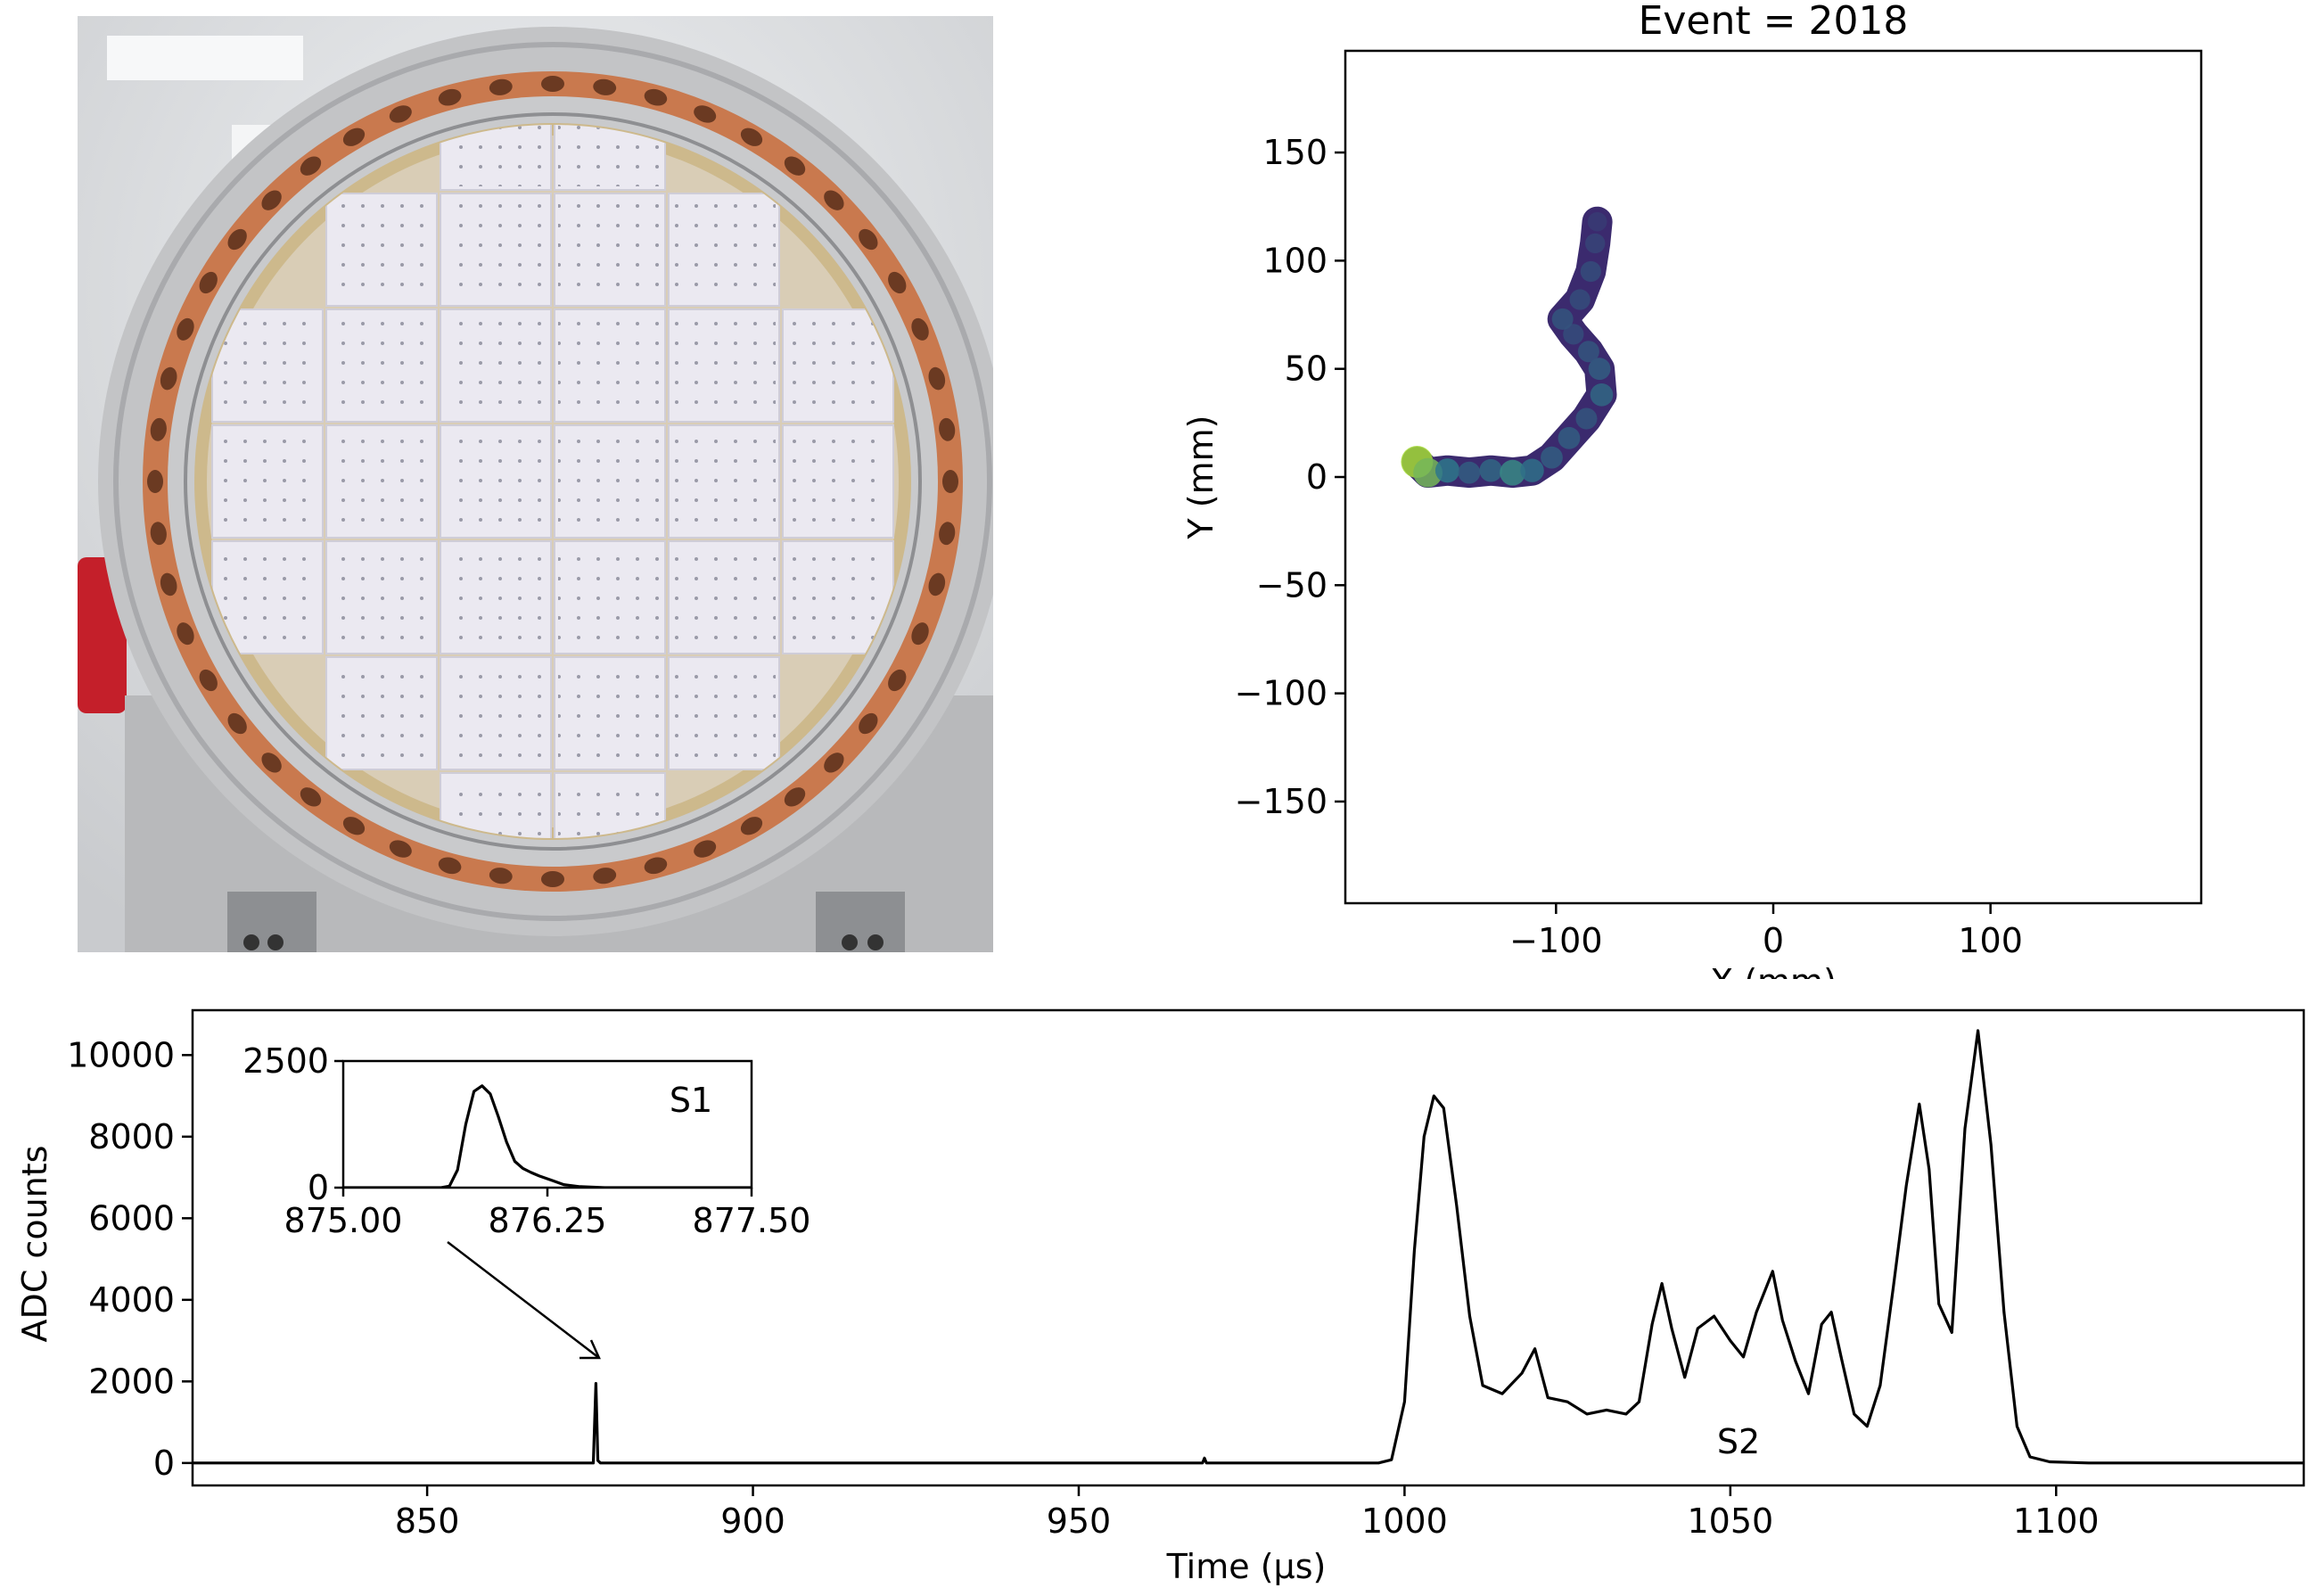 The width and height of the screenshot is (2318, 1596). I want to click on crop-mask, so click(1783, 993).